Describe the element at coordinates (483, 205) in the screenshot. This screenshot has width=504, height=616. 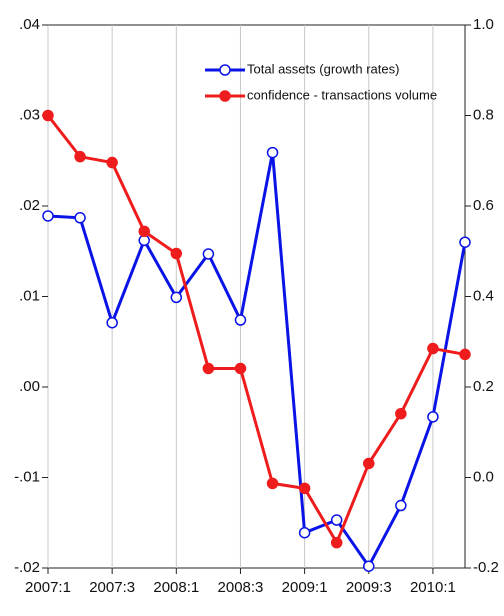
I see `y2-tick-label: 0.6` at that location.